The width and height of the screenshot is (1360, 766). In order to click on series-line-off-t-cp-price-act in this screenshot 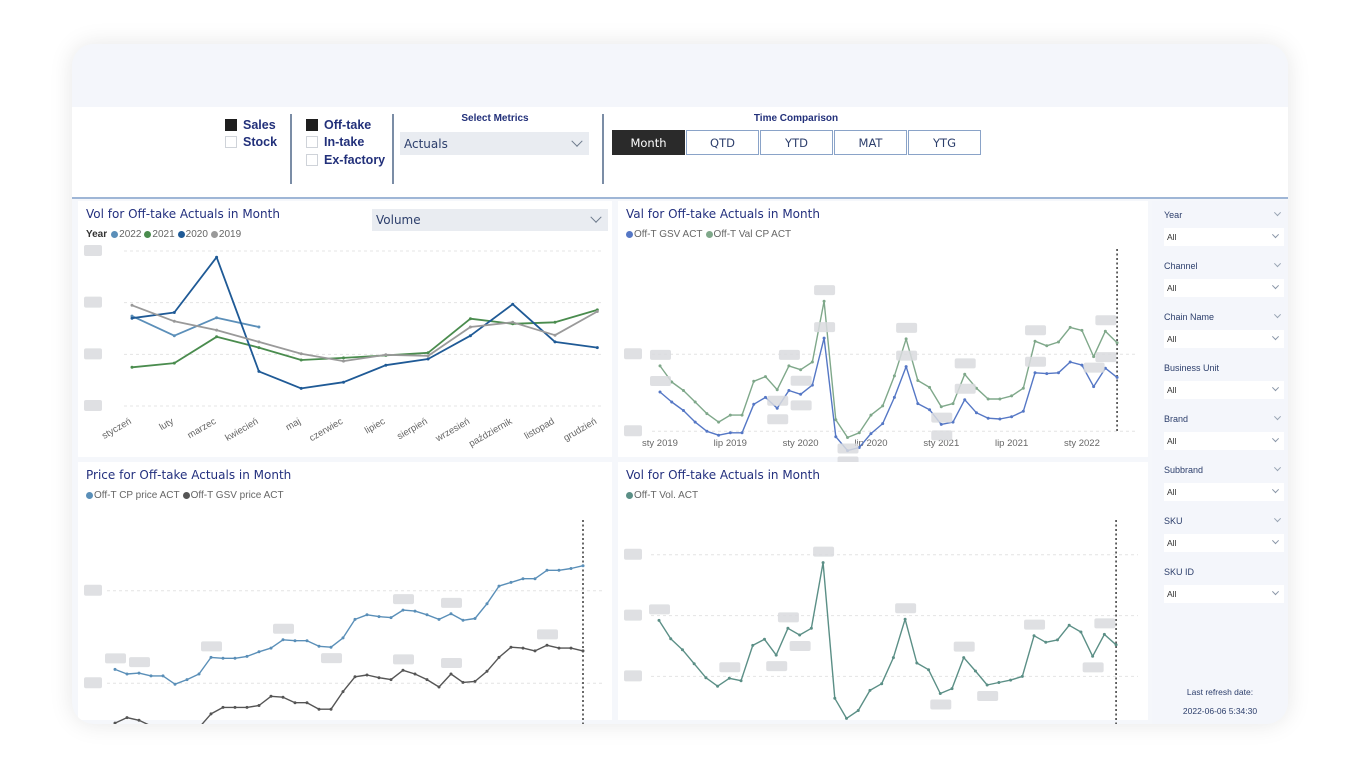, I will do `click(349, 625)`.